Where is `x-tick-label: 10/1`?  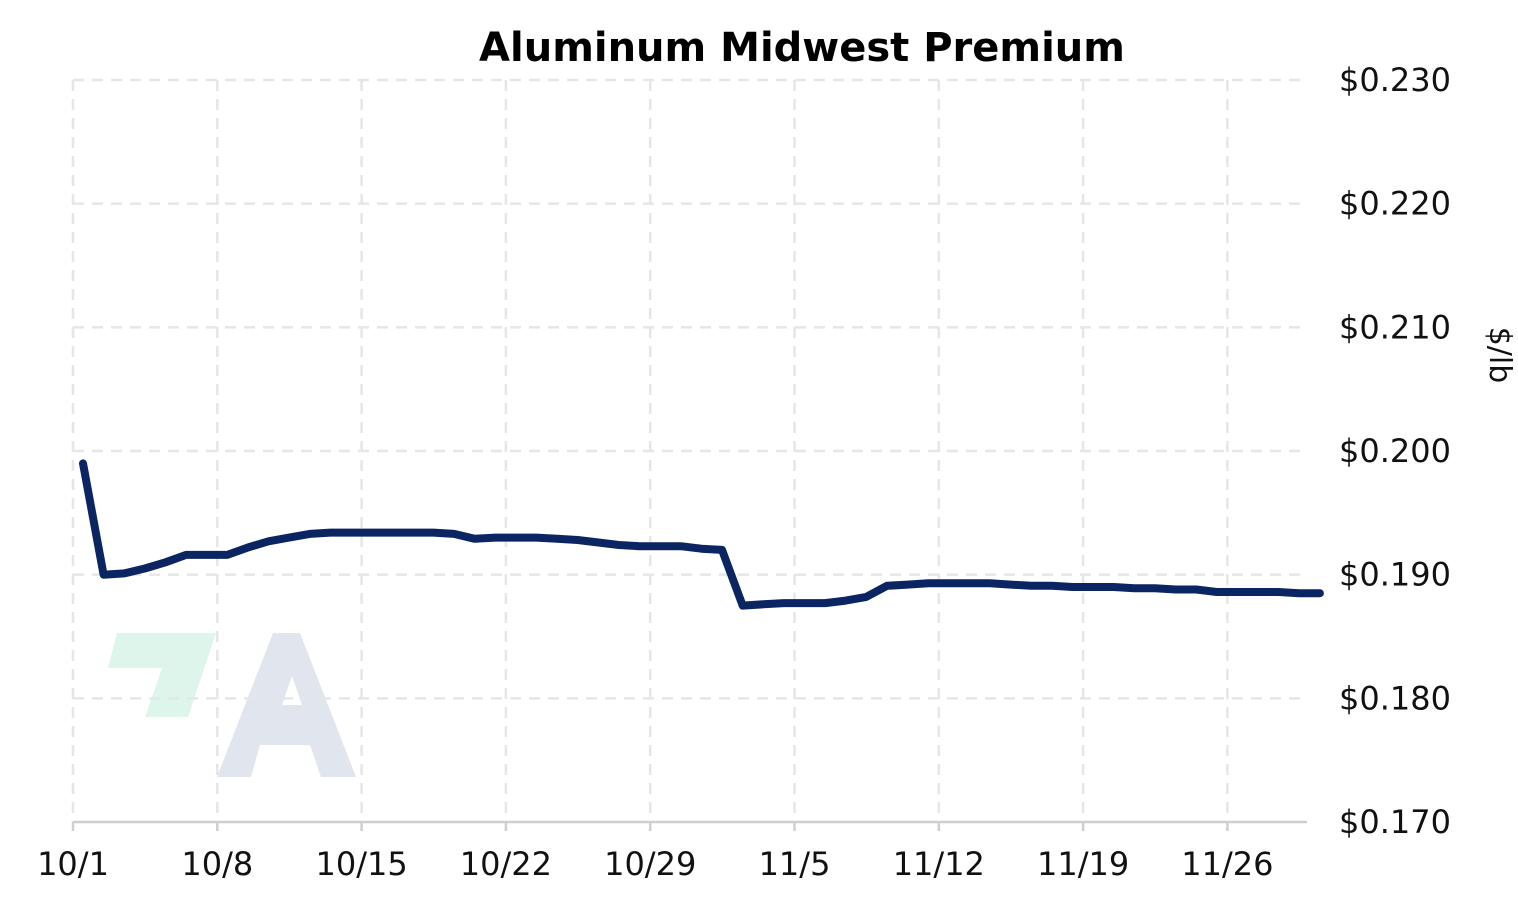 x-tick-label: 10/1 is located at coordinates (73, 864).